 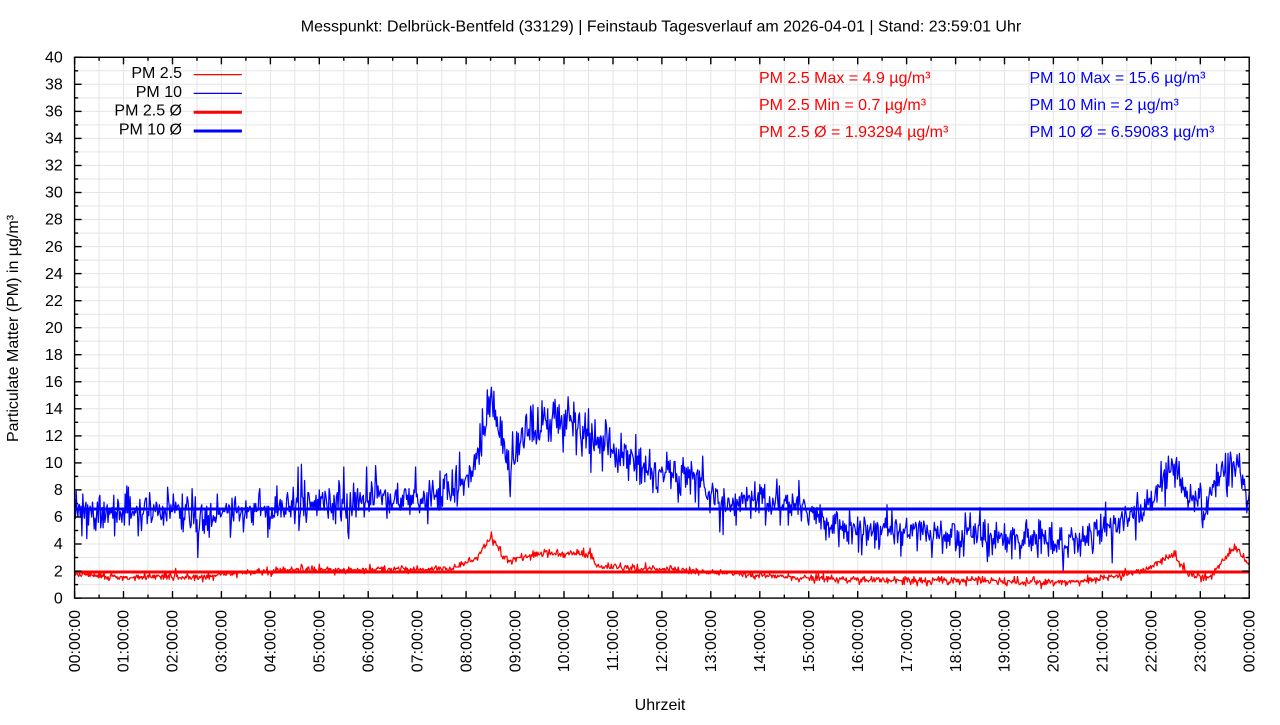 What do you see at coordinates (54, 382) in the screenshot?
I see `svg-text: 16` at bounding box center [54, 382].